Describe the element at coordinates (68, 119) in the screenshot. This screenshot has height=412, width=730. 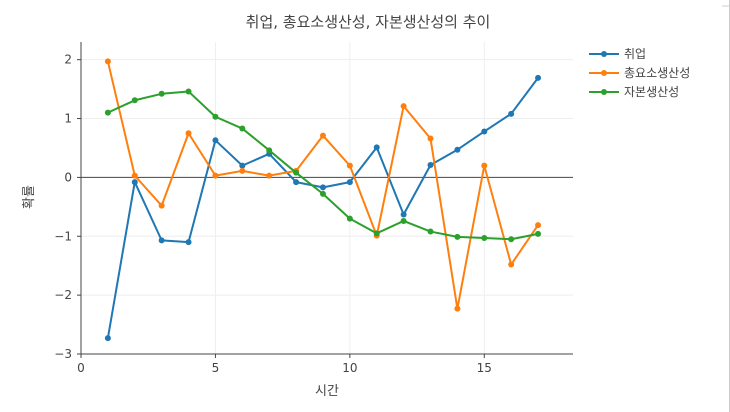
I see `y-tick-label-4: 1` at that location.